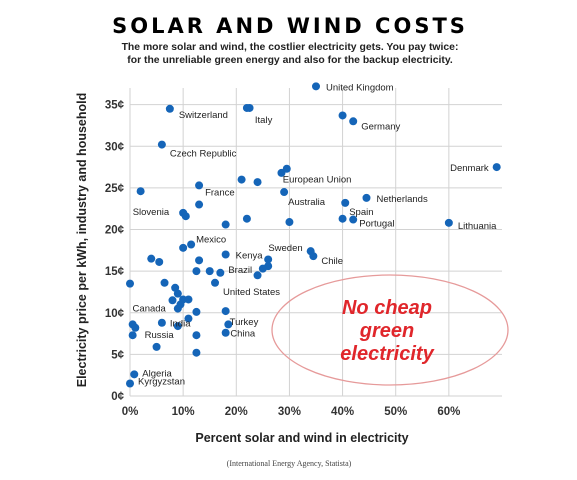 This screenshot has height=480, width=577. I want to click on point-label: Russia, so click(160, 335).